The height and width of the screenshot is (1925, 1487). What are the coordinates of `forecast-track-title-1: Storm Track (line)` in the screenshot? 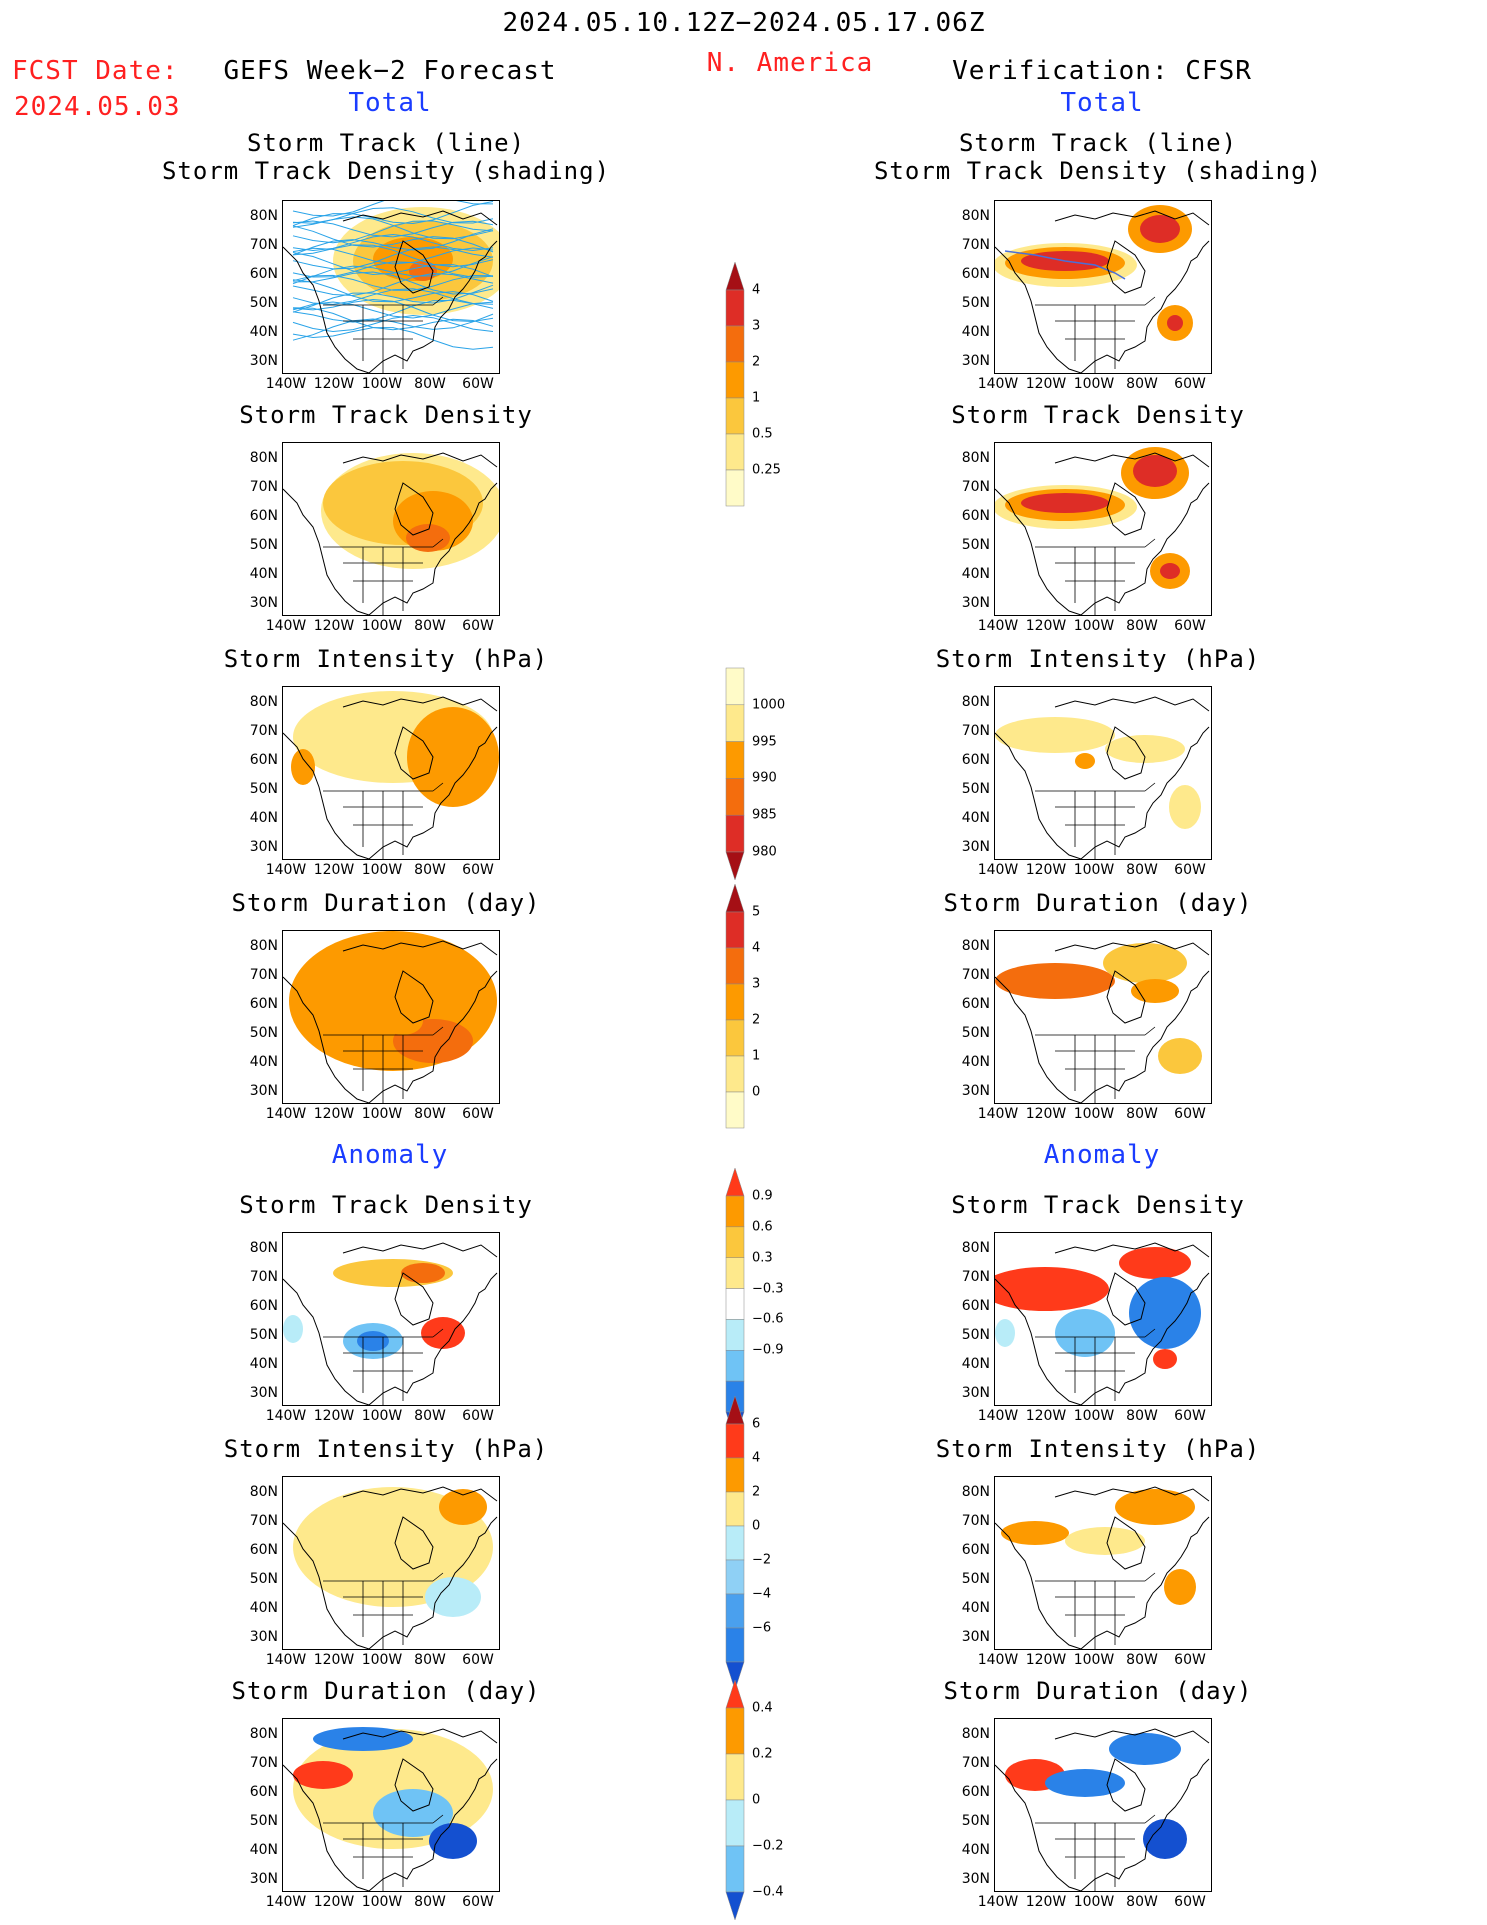 It's located at (386, 143).